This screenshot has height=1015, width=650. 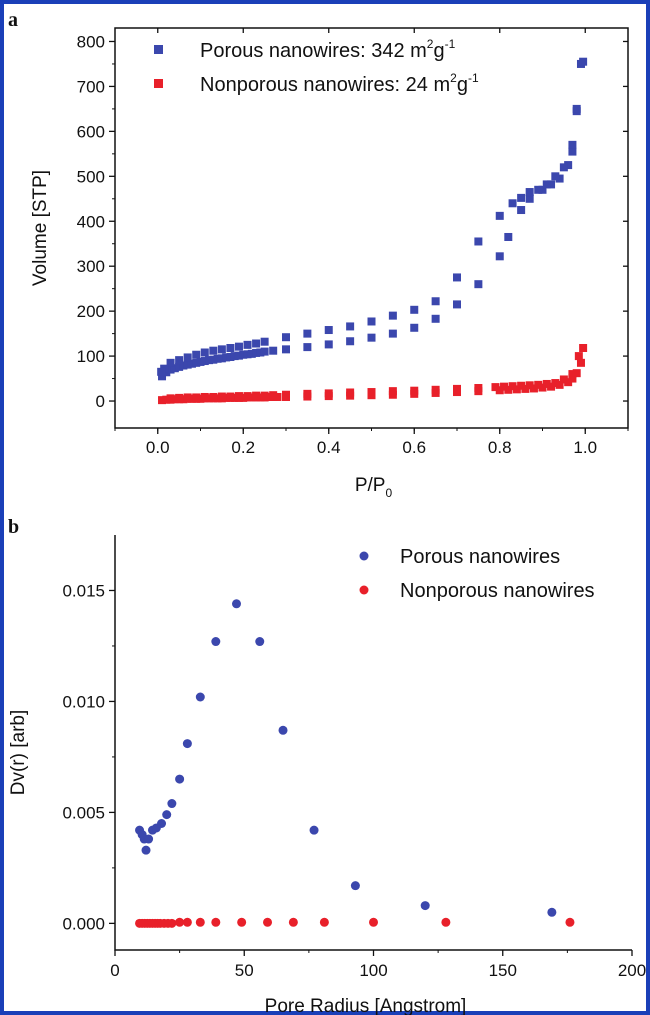 I want to click on panel-a-x-axis-title-main: P/P, so click(x=370, y=485).